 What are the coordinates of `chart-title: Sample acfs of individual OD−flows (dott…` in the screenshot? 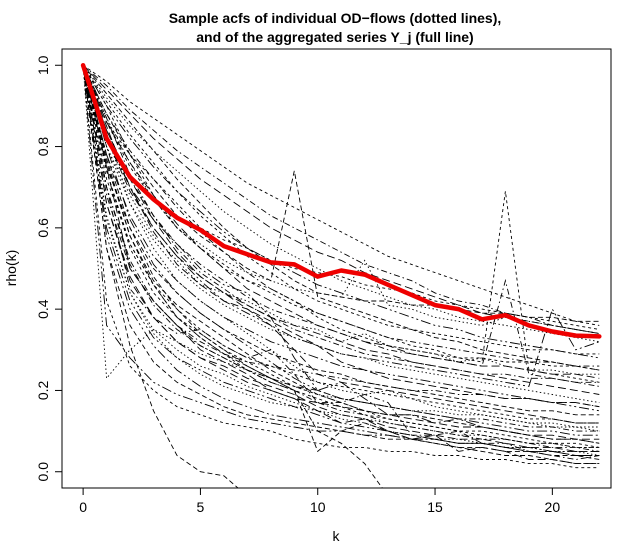 It's located at (335, 18).